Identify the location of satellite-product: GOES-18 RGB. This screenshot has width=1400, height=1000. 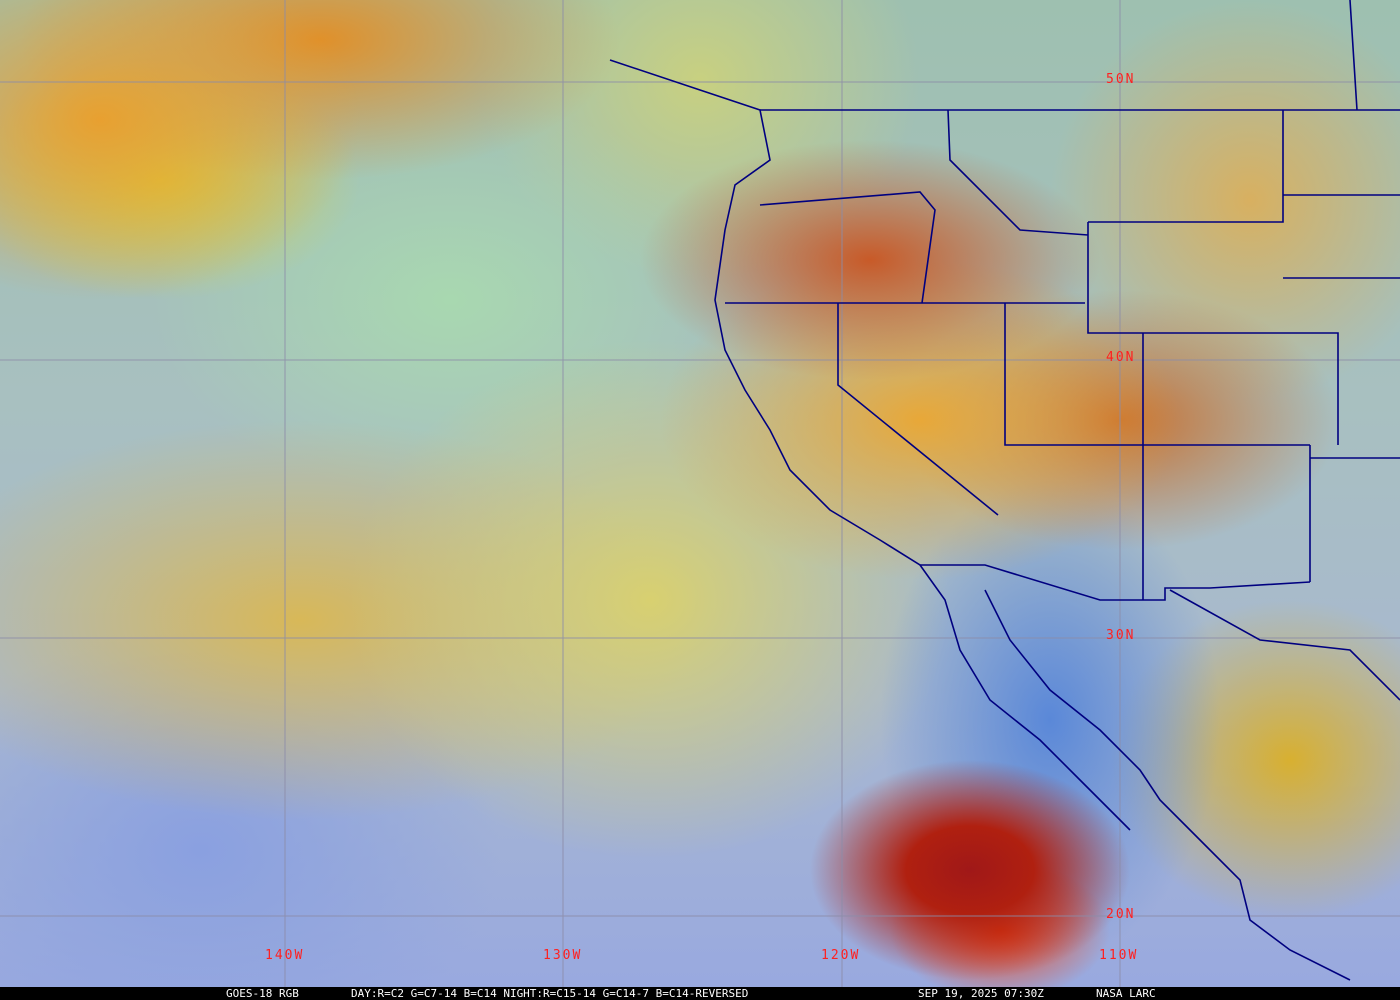
(262, 993).